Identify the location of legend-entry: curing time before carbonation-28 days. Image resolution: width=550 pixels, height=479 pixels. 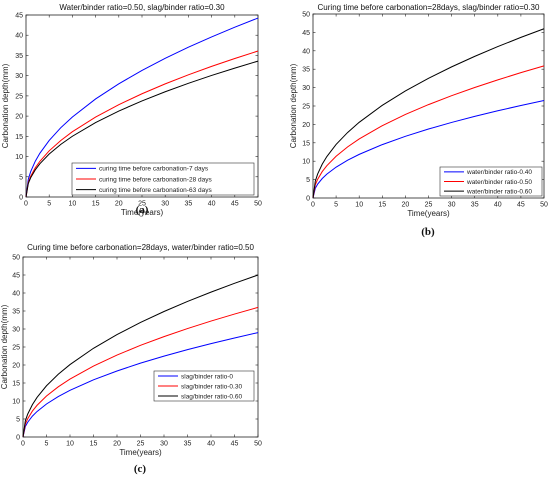
(155, 179).